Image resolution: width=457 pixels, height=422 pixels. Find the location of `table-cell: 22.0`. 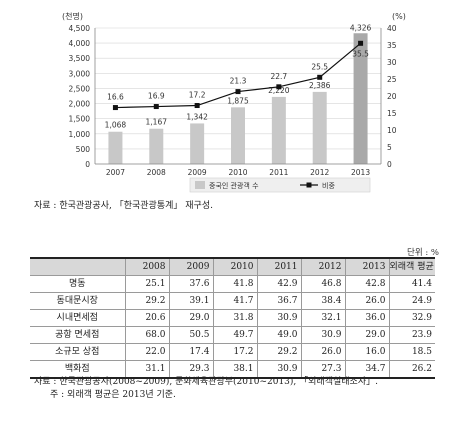

table-cell: 22.0 is located at coordinates (146, 352).